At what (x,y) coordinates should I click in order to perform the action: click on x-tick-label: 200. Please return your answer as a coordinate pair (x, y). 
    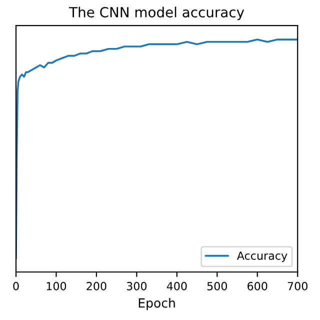
    Looking at the image, I should click on (96, 286).